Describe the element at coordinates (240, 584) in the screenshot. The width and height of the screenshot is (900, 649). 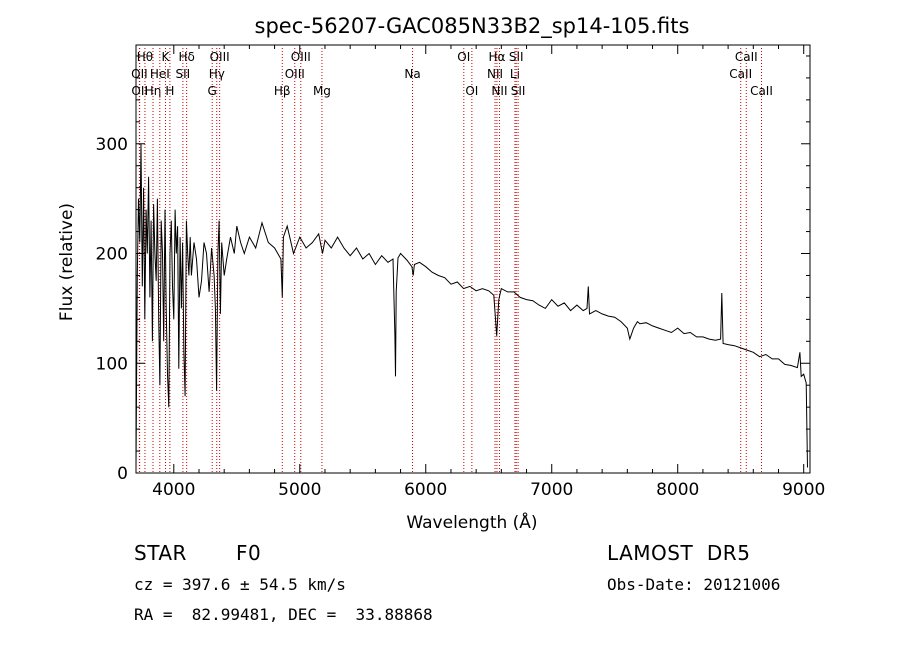
I see `redshift-cz: cz = 397.6 ± 54.5 km/s` at that location.